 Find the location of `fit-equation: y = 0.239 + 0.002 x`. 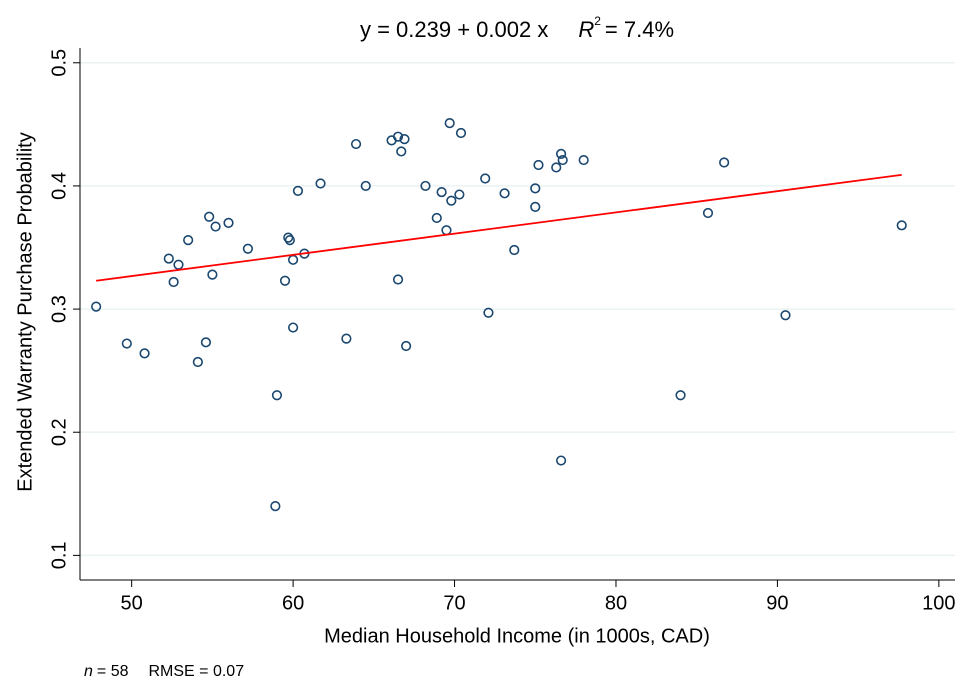

fit-equation: y = 0.239 + 0.002 x is located at coordinates (454, 29).